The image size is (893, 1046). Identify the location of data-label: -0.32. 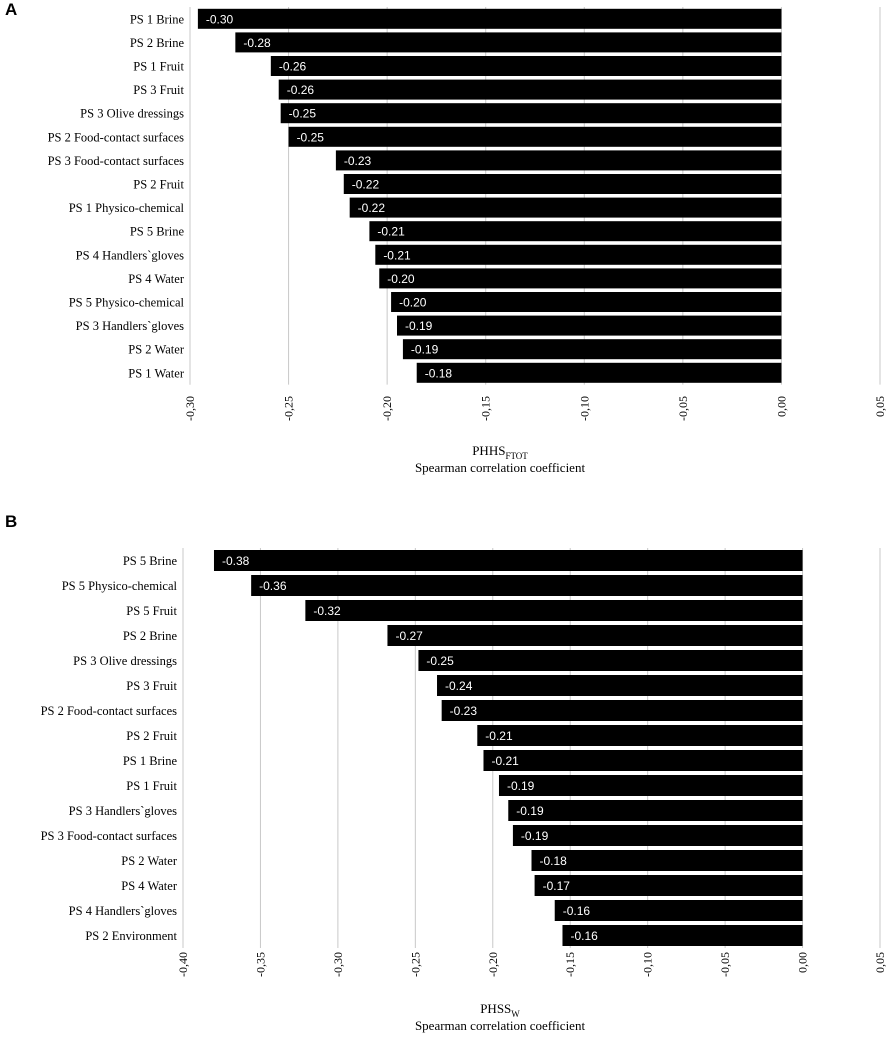
(327, 611).